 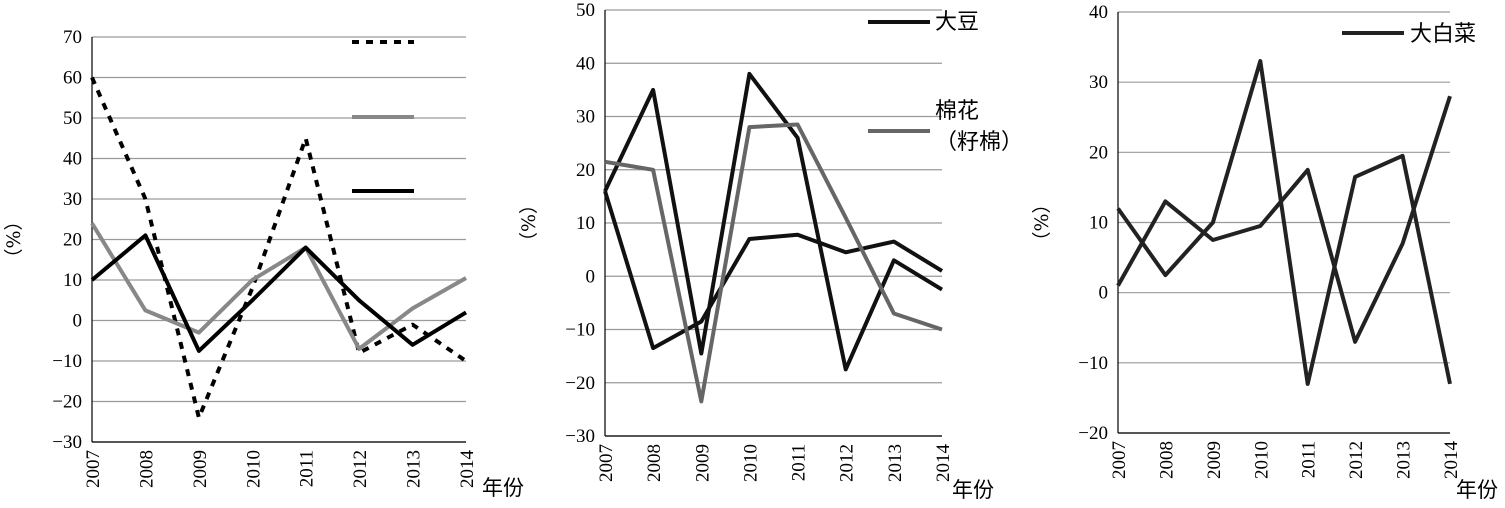 I want to click on line-eggs, so click(x=278, y=286).